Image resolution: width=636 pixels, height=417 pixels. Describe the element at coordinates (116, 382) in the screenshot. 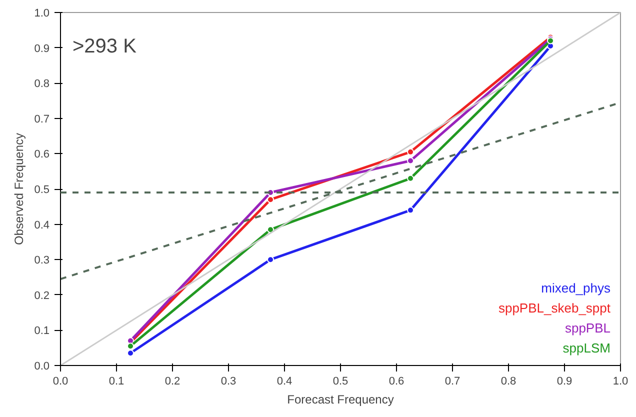

I see `x-tick-label: 0.1` at that location.